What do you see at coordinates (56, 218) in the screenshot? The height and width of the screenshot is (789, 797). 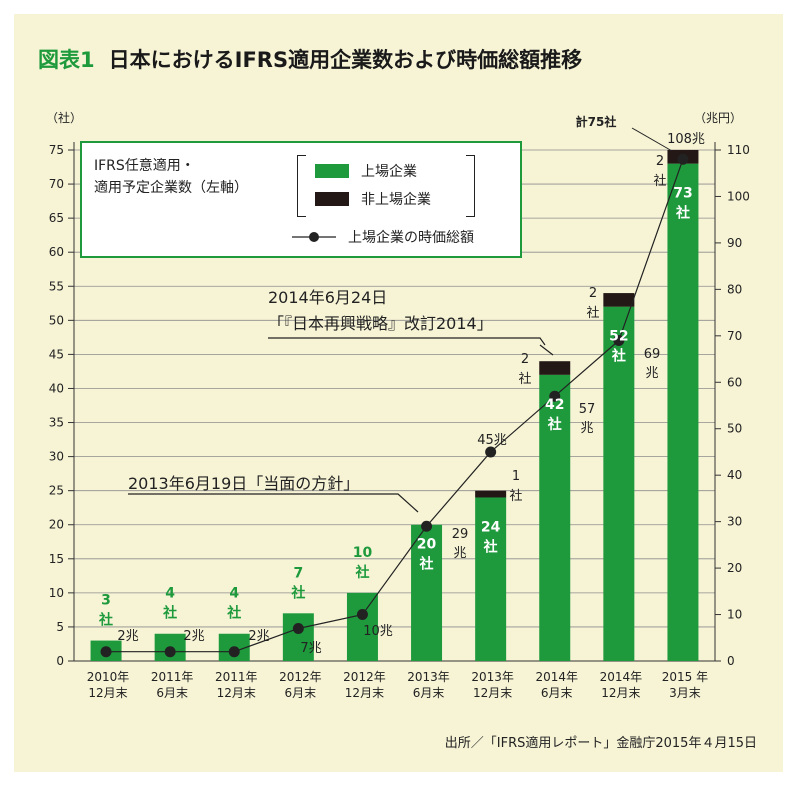 I see `left-tick-label: 65` at bounding box center [56, 218].